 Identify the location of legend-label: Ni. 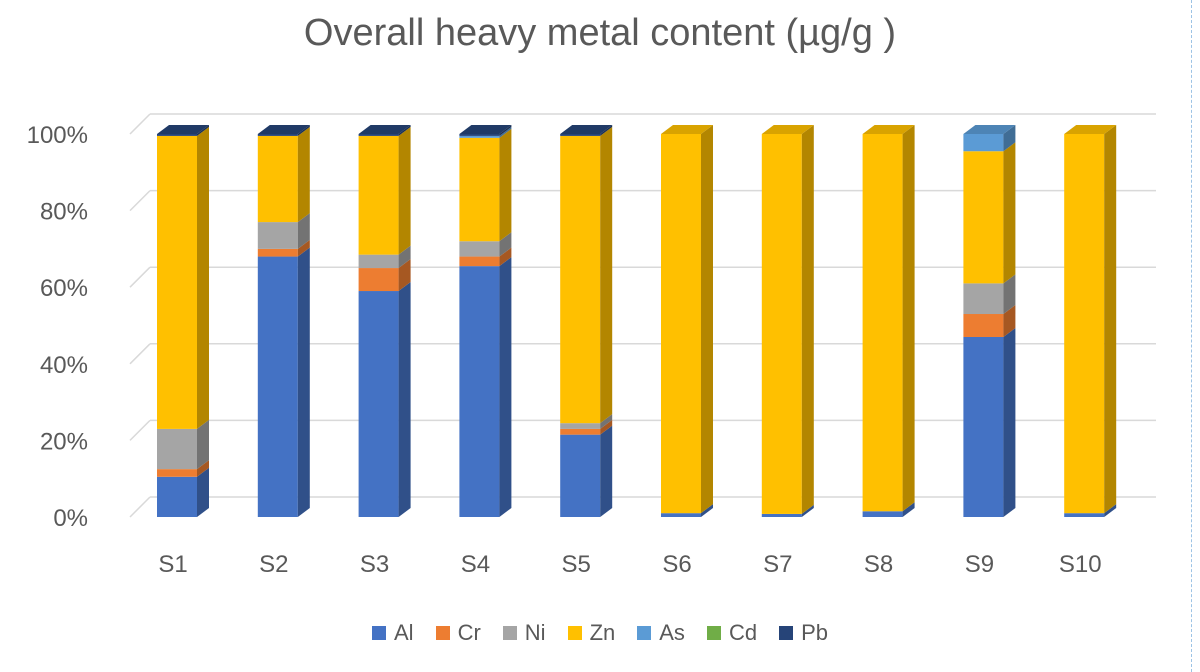
(535, 632).